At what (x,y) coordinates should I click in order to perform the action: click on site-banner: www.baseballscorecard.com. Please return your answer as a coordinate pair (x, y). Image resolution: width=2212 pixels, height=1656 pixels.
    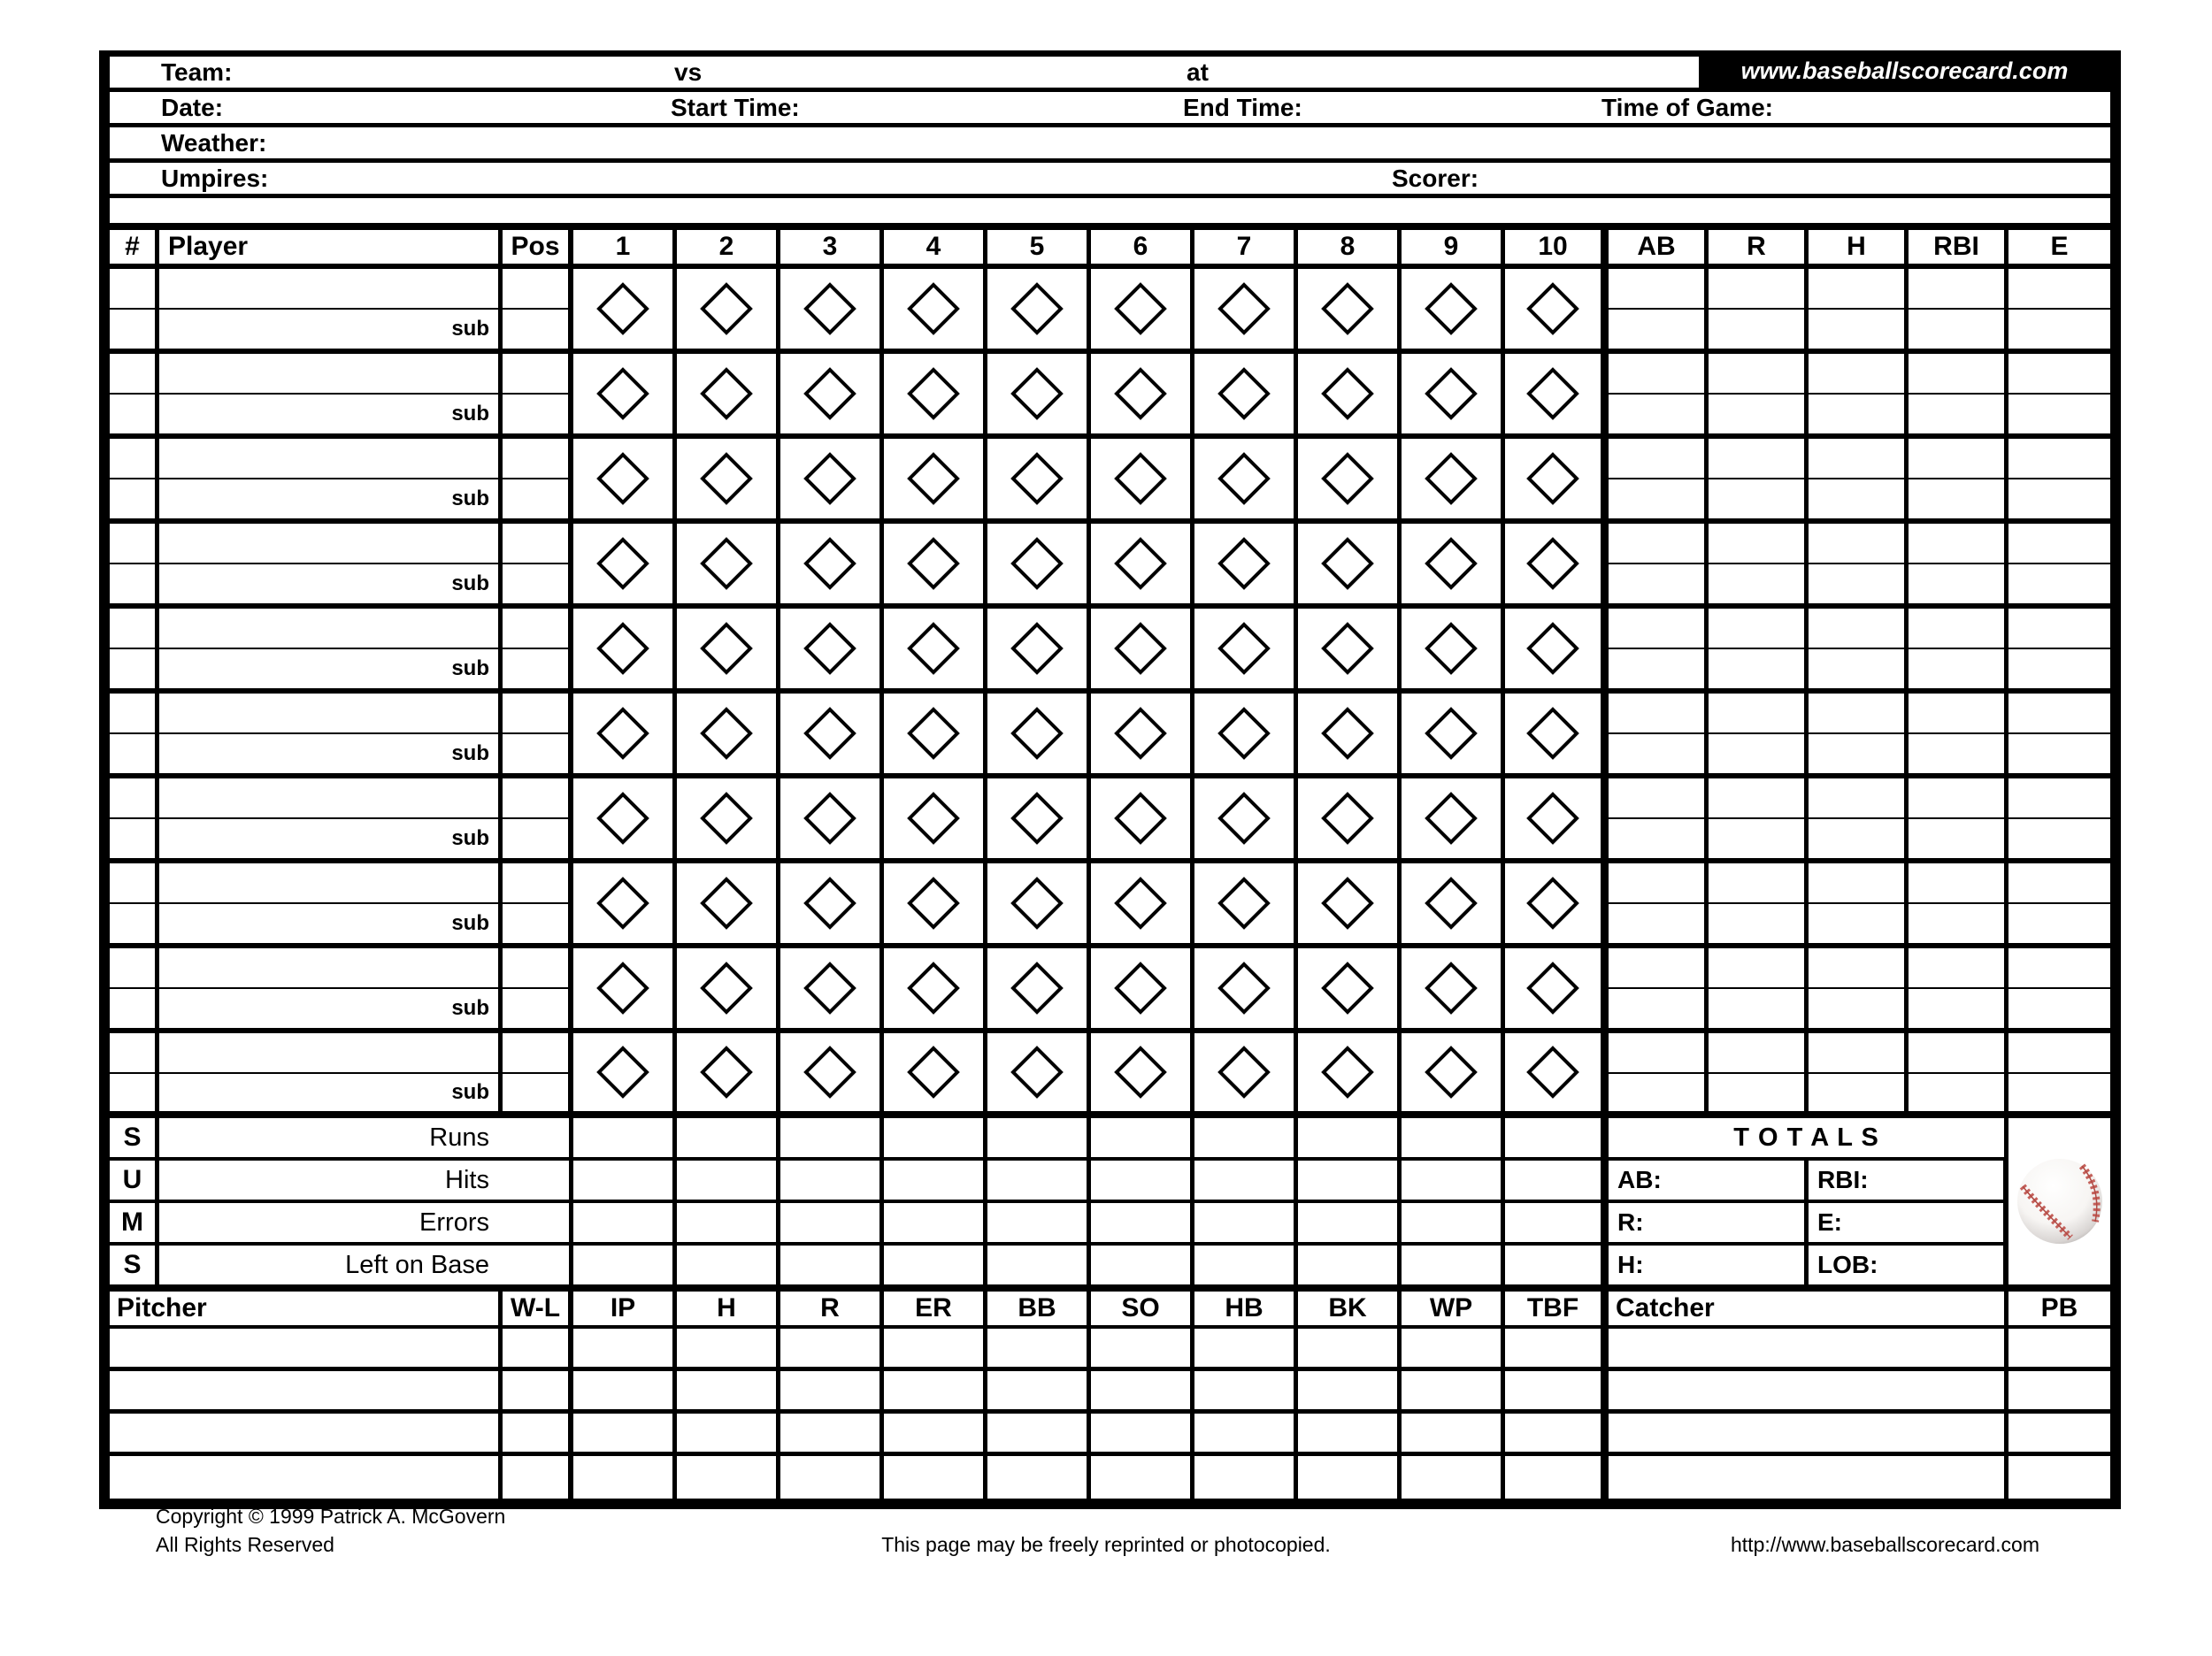
    Looking at the image, I should click on (1905, 71).